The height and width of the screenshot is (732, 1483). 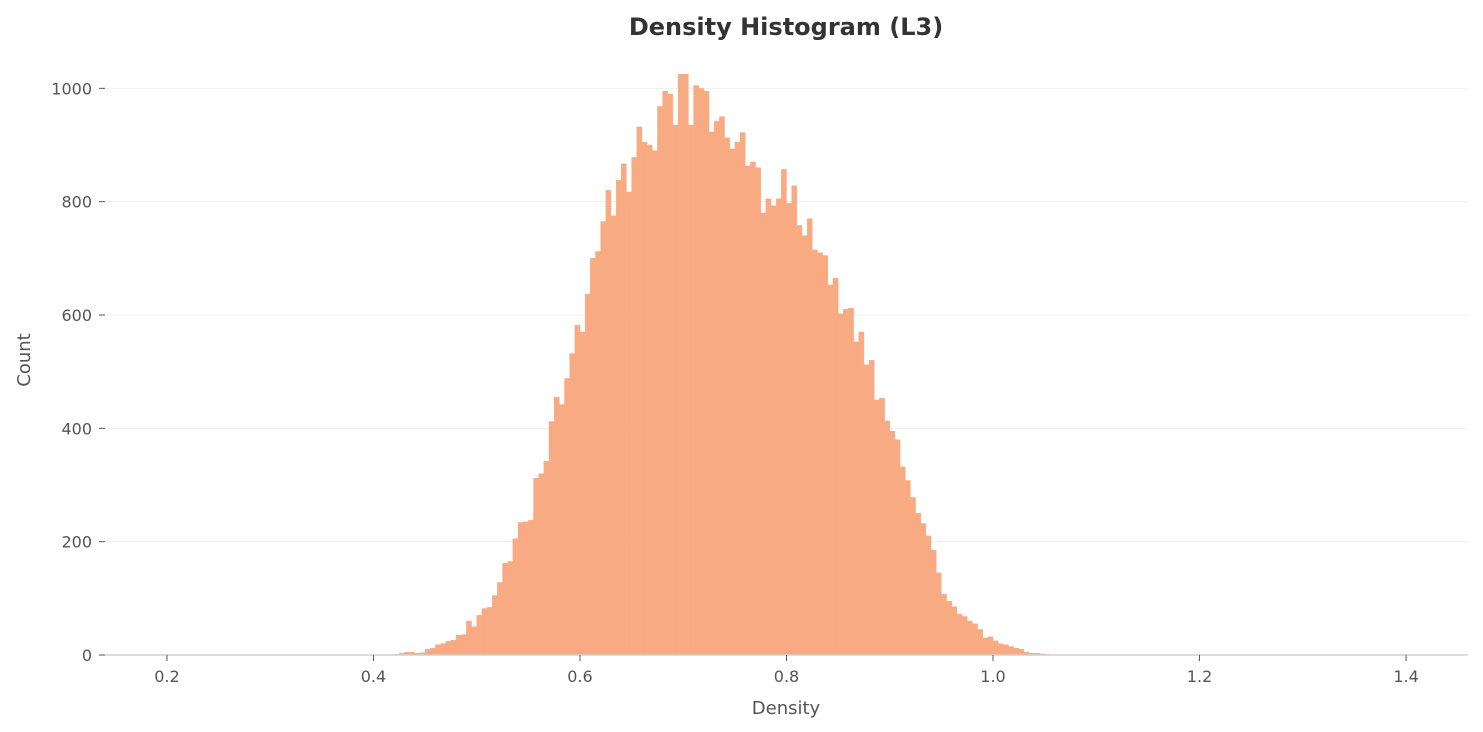 What do you see at coordinates (76, 428) in the screenshot?
I see `y-tick-label: 400` at bounding box center [76, 428].